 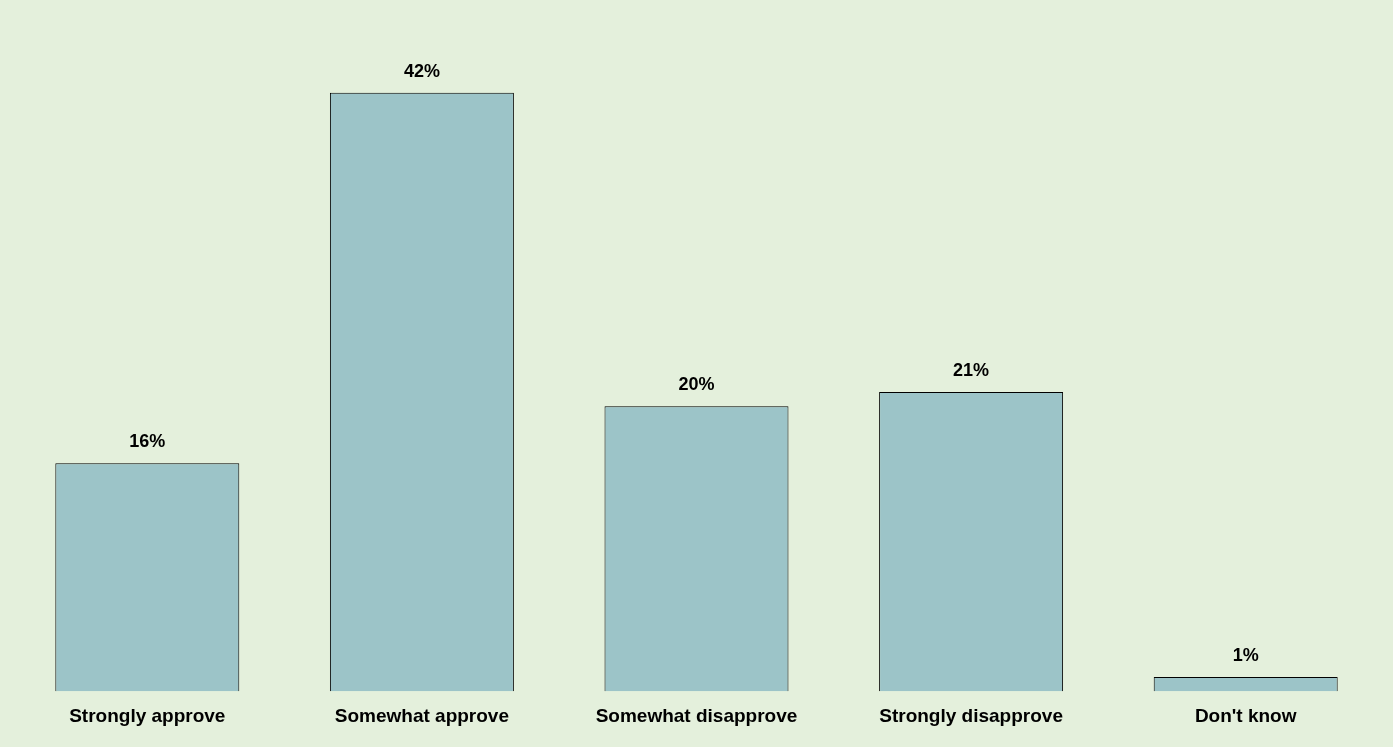 What do you see at coordinates (971, 715) in the screenshot?
I see `x-tick-label: Strongly disapprove` at bounding box center [971, 715].